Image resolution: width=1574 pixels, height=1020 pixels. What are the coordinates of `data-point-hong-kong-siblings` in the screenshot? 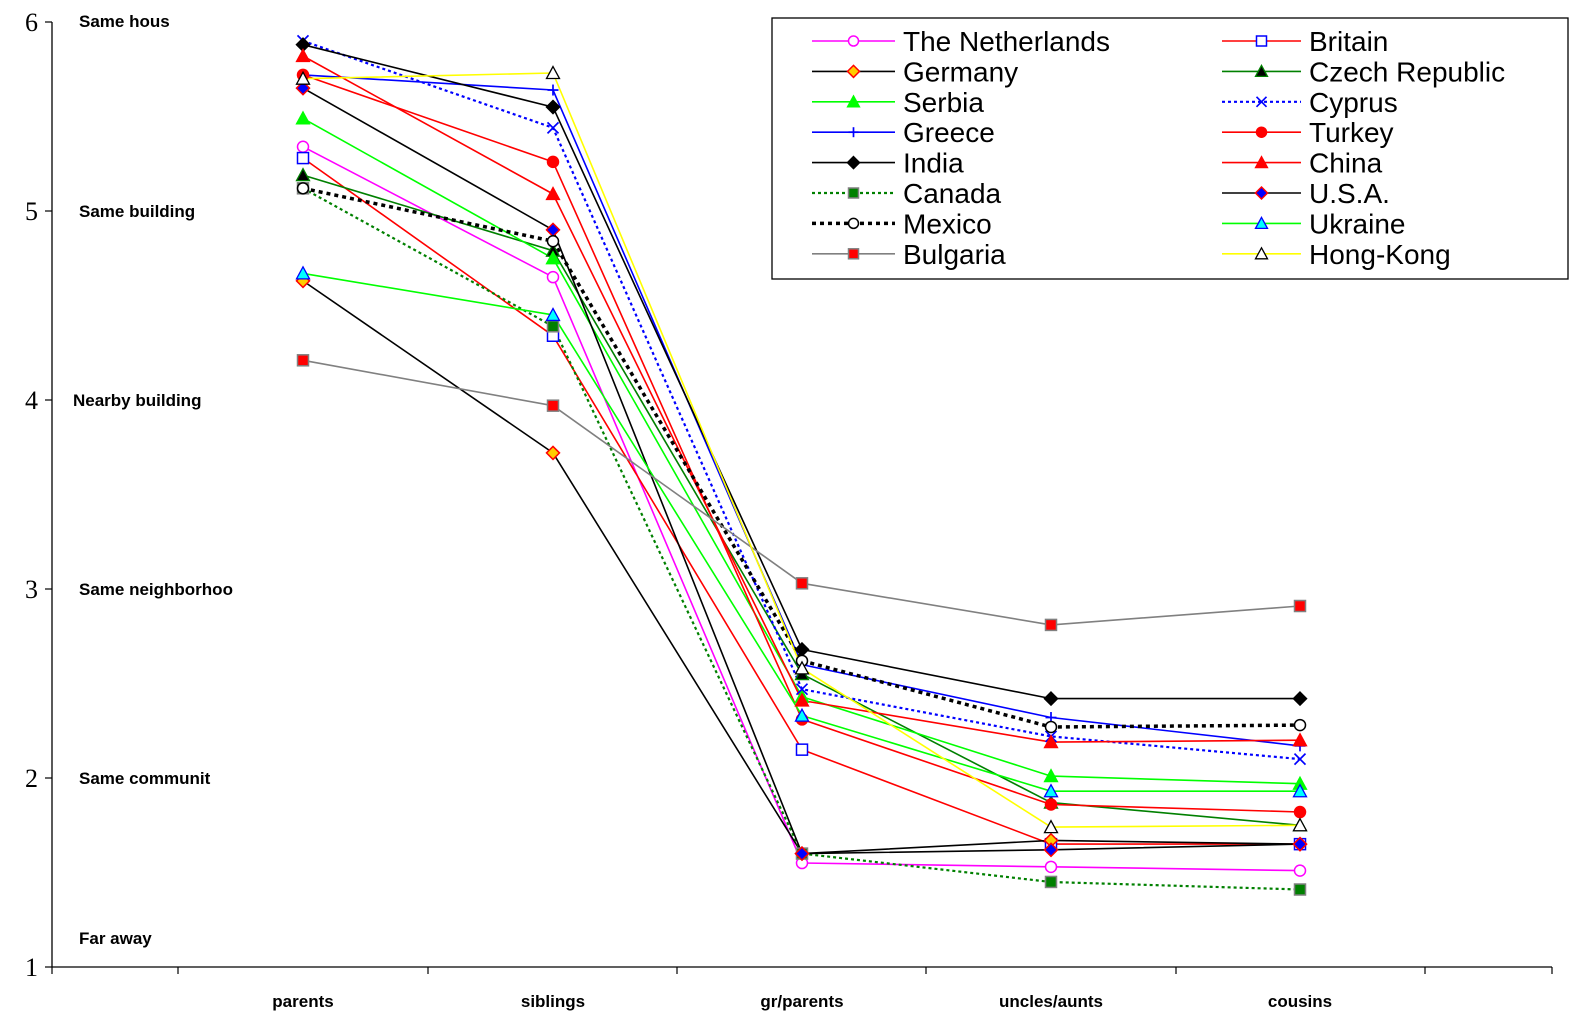 It's located at (553, 72).